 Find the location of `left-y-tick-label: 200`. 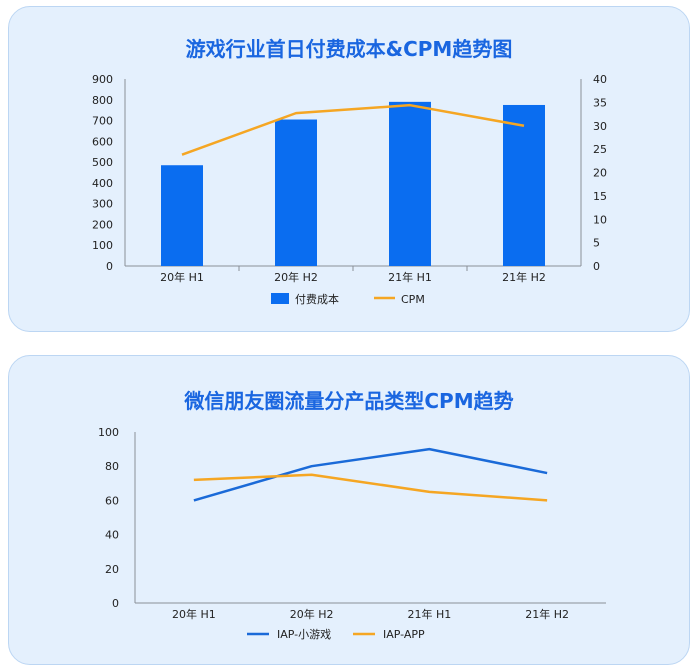

left-y-tick-label: 200 is located at coordinates (102, 224).